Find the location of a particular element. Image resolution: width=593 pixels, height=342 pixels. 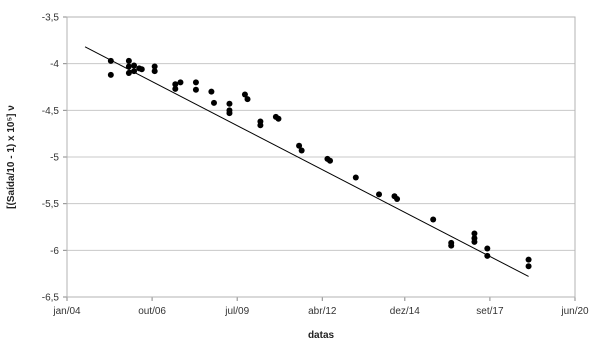

y-tick-label: -6 is located at coordinates (54, 251).